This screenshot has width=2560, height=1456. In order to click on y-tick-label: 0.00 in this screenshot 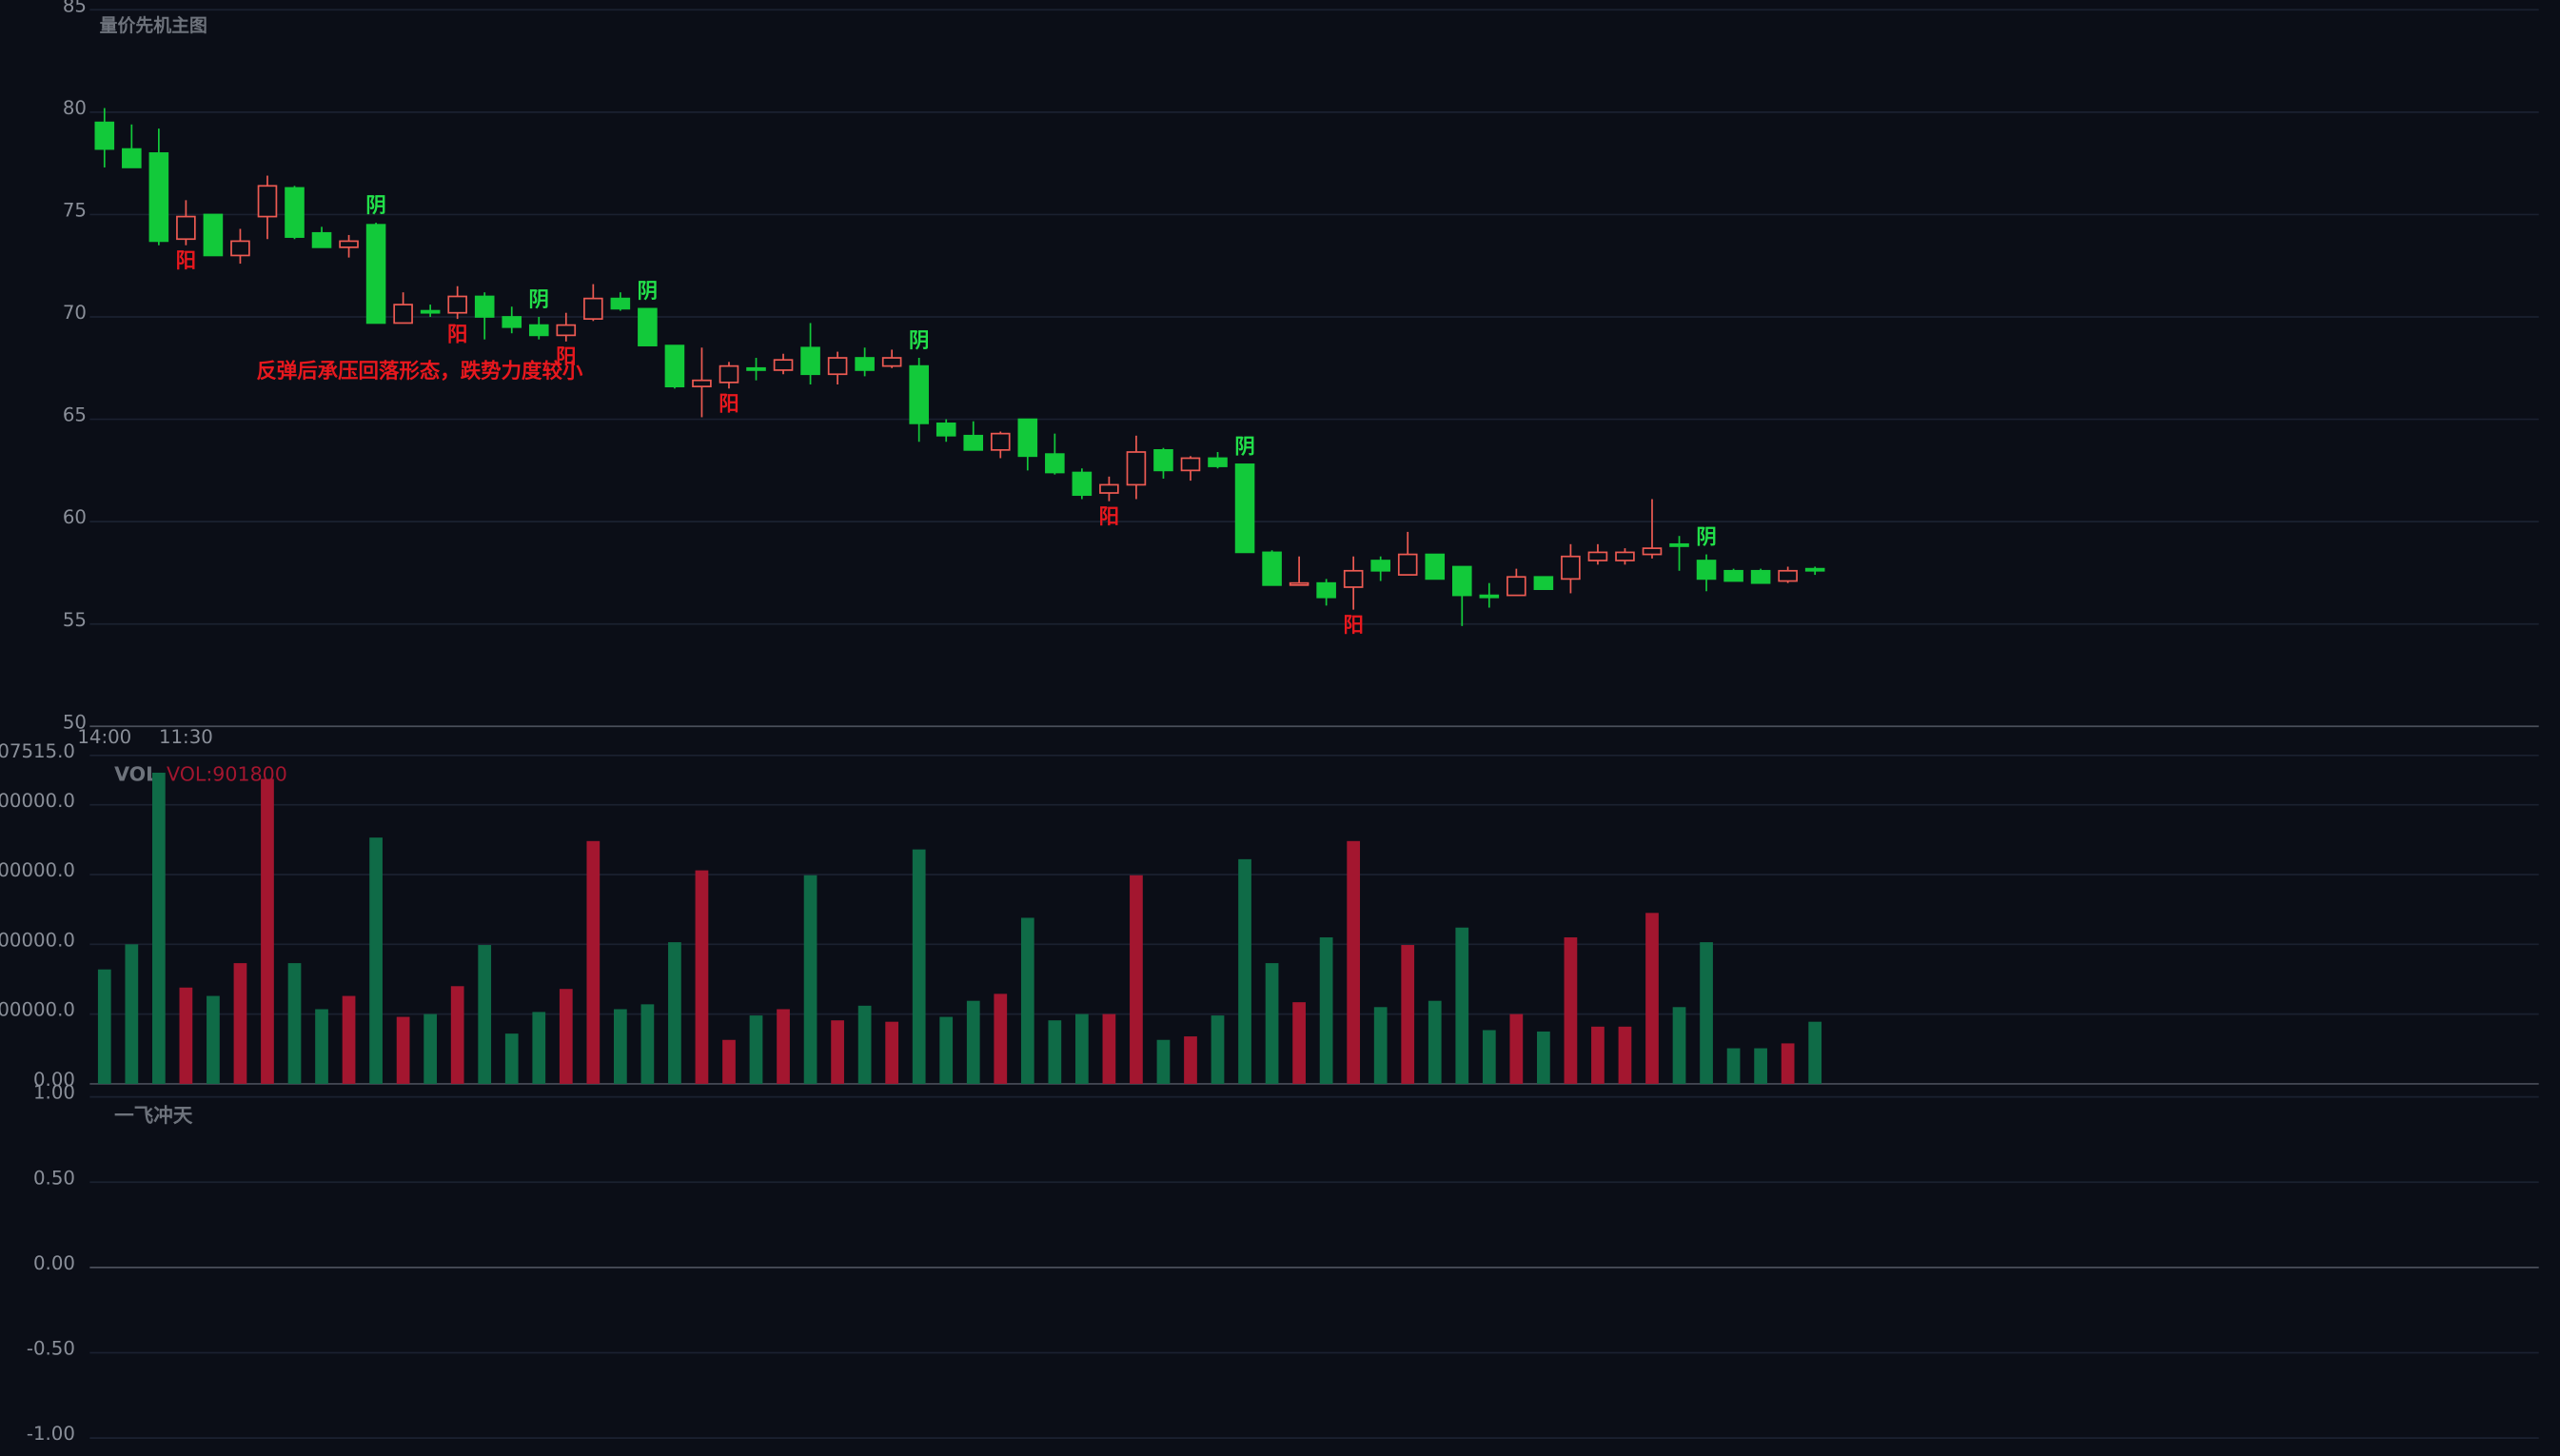, I will do `click(54, 1263)`.